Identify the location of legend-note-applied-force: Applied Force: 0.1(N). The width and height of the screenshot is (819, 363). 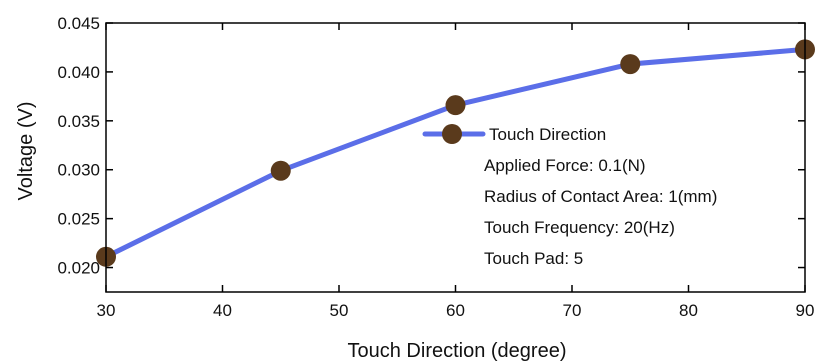
(565, 165).